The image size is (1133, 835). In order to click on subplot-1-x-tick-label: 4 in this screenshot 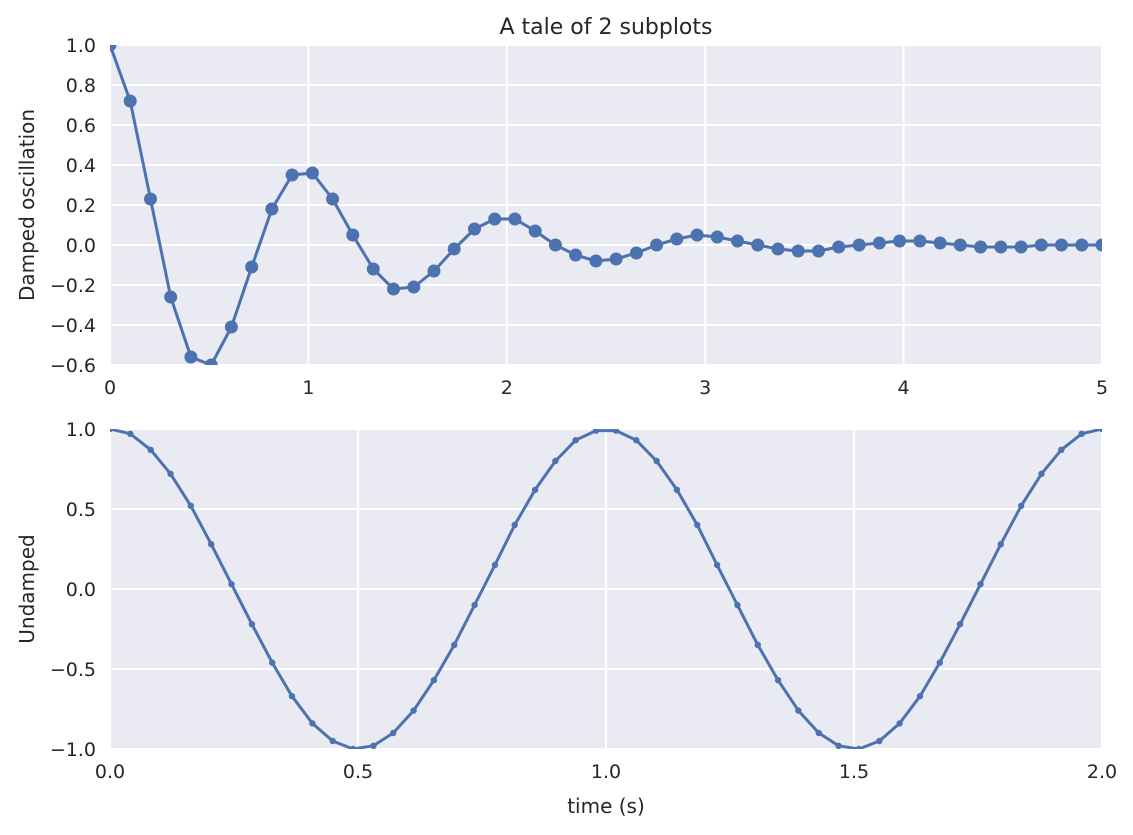, I will do `click(904, 388)`.